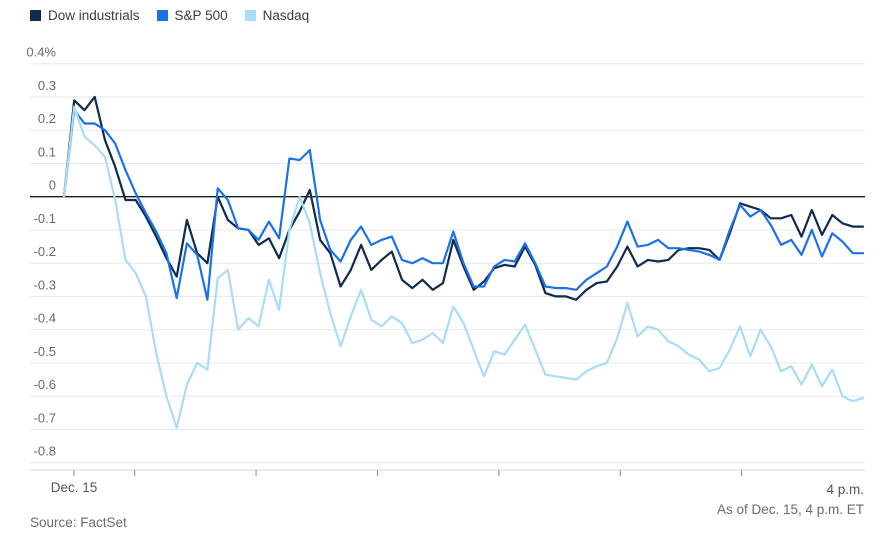  What do you see at coordinates (201, 15) in the screenshot?
I see `legend-label-sp500: S&P 500` at bounding box center [201, 15].